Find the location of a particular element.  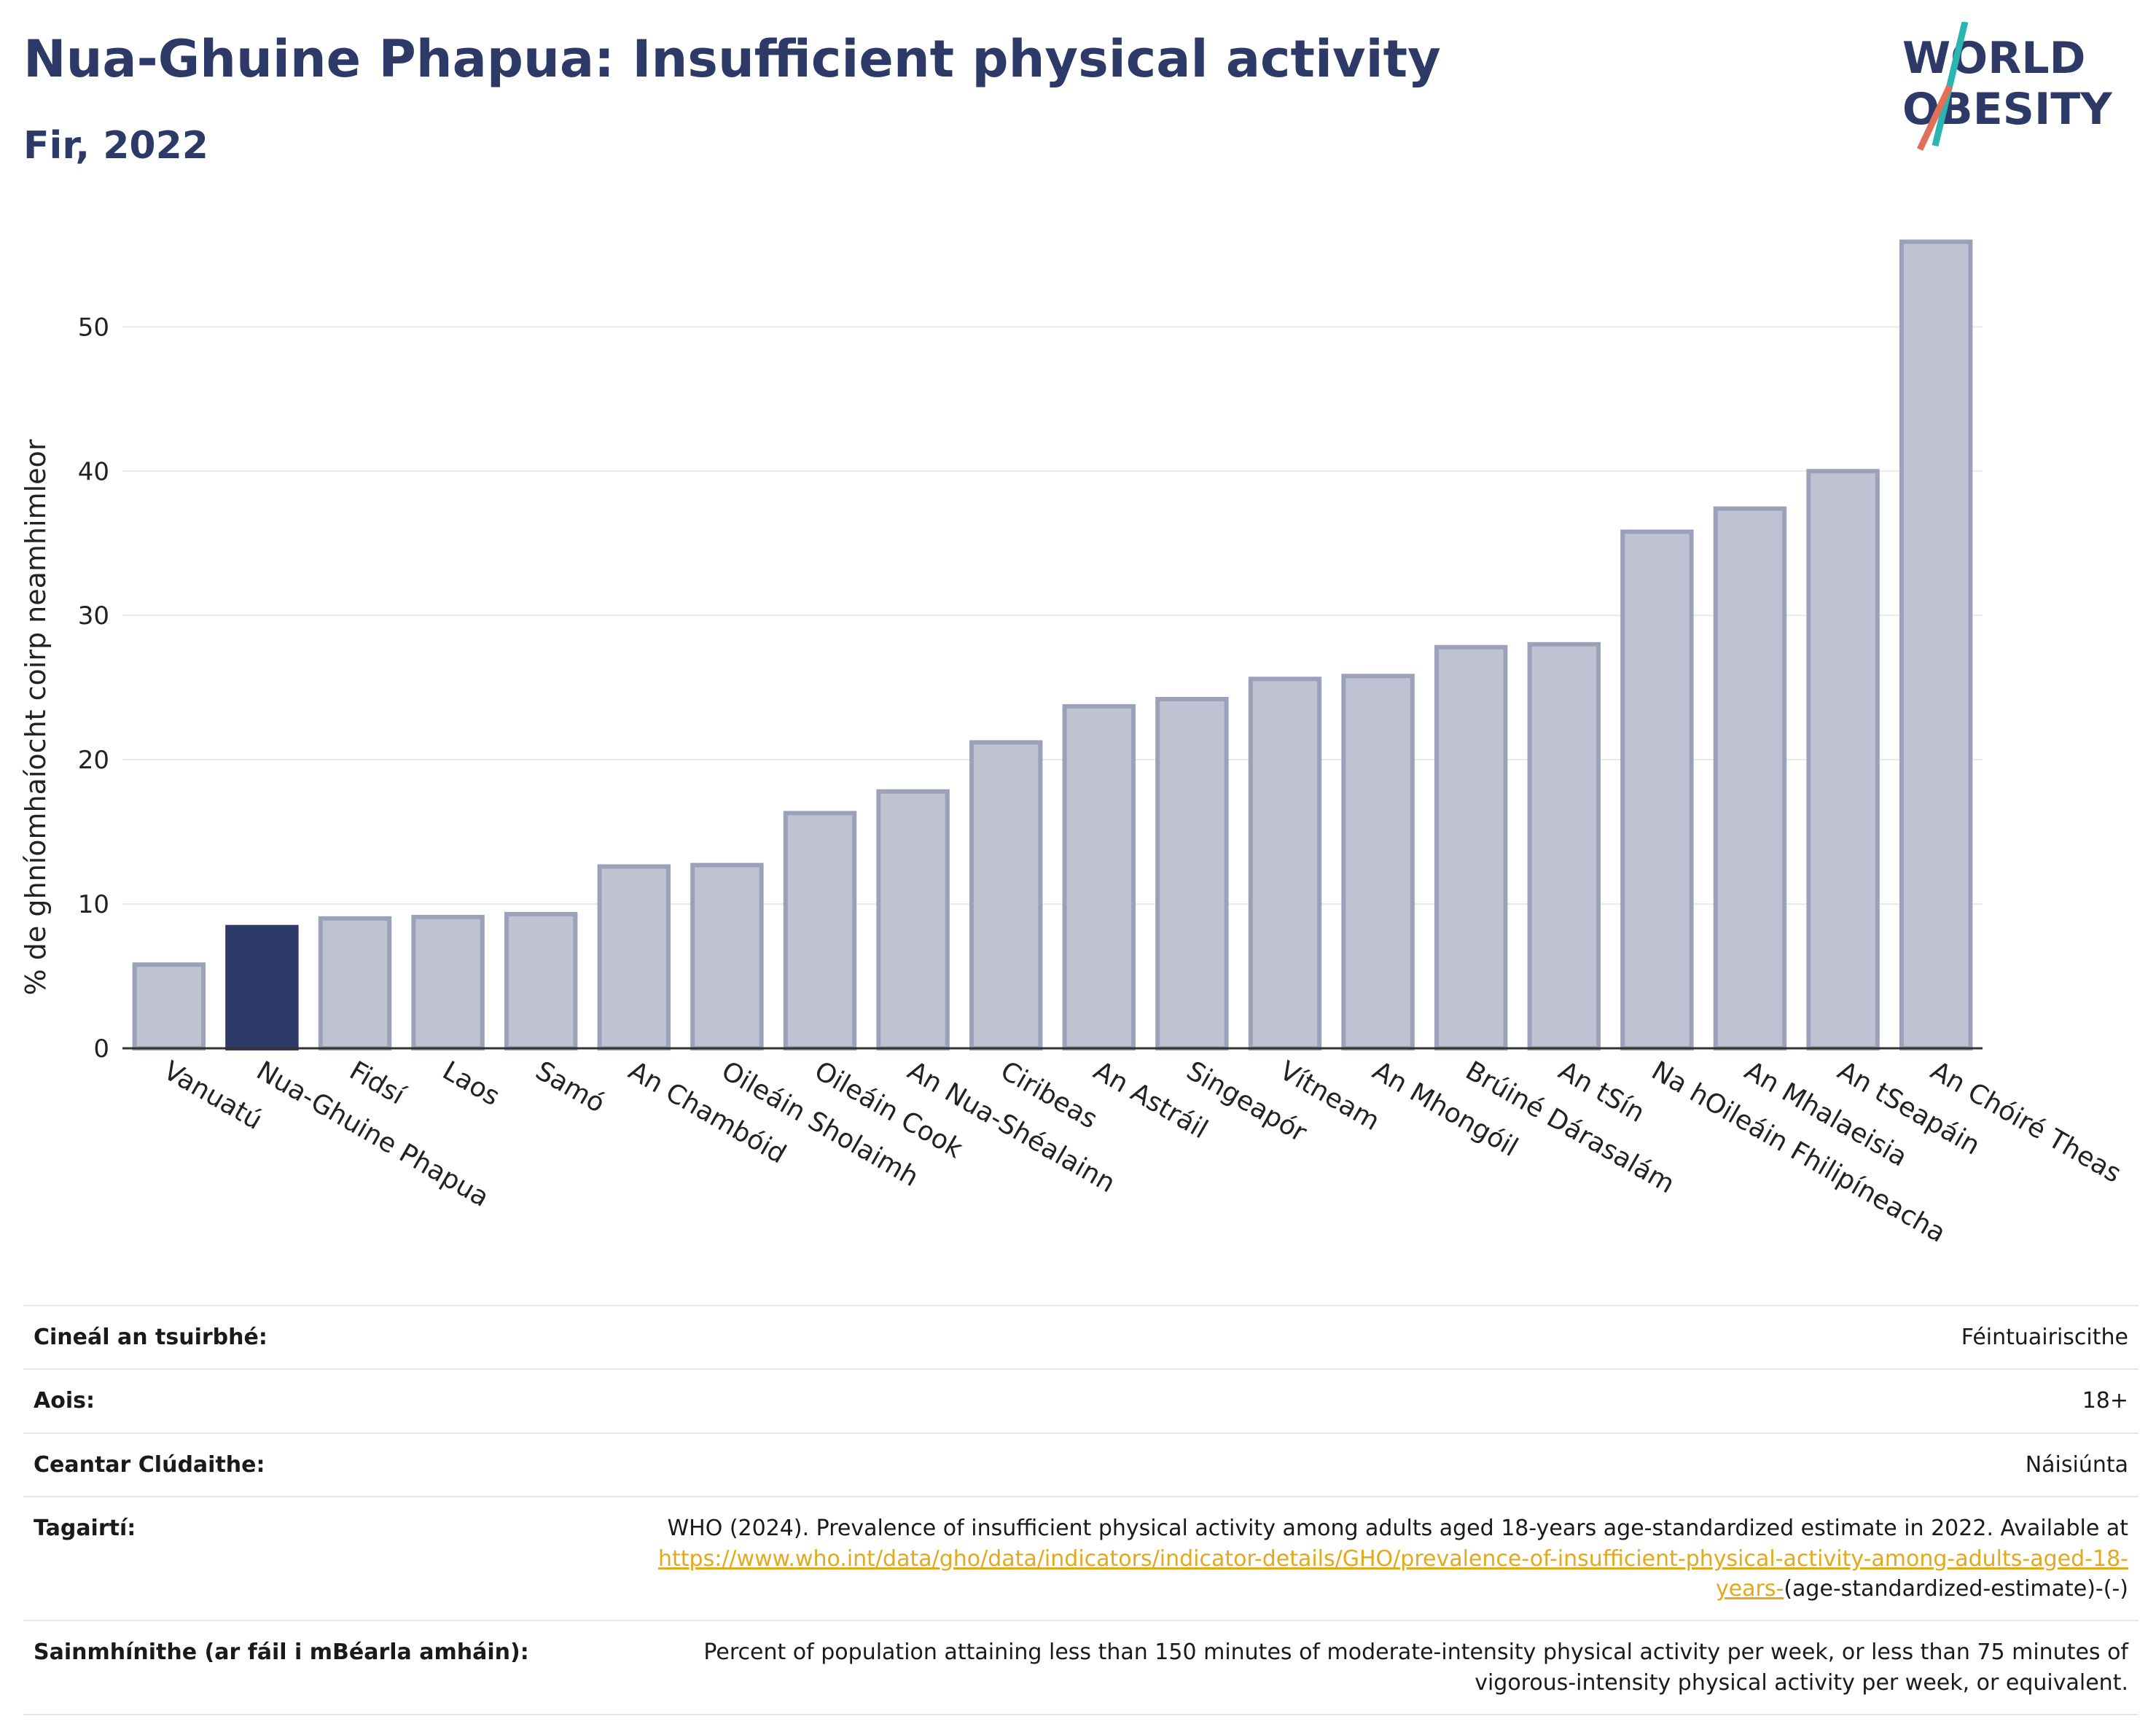

meta-row-age: Aois: 18+ is located at coordinates (1081, 1401).